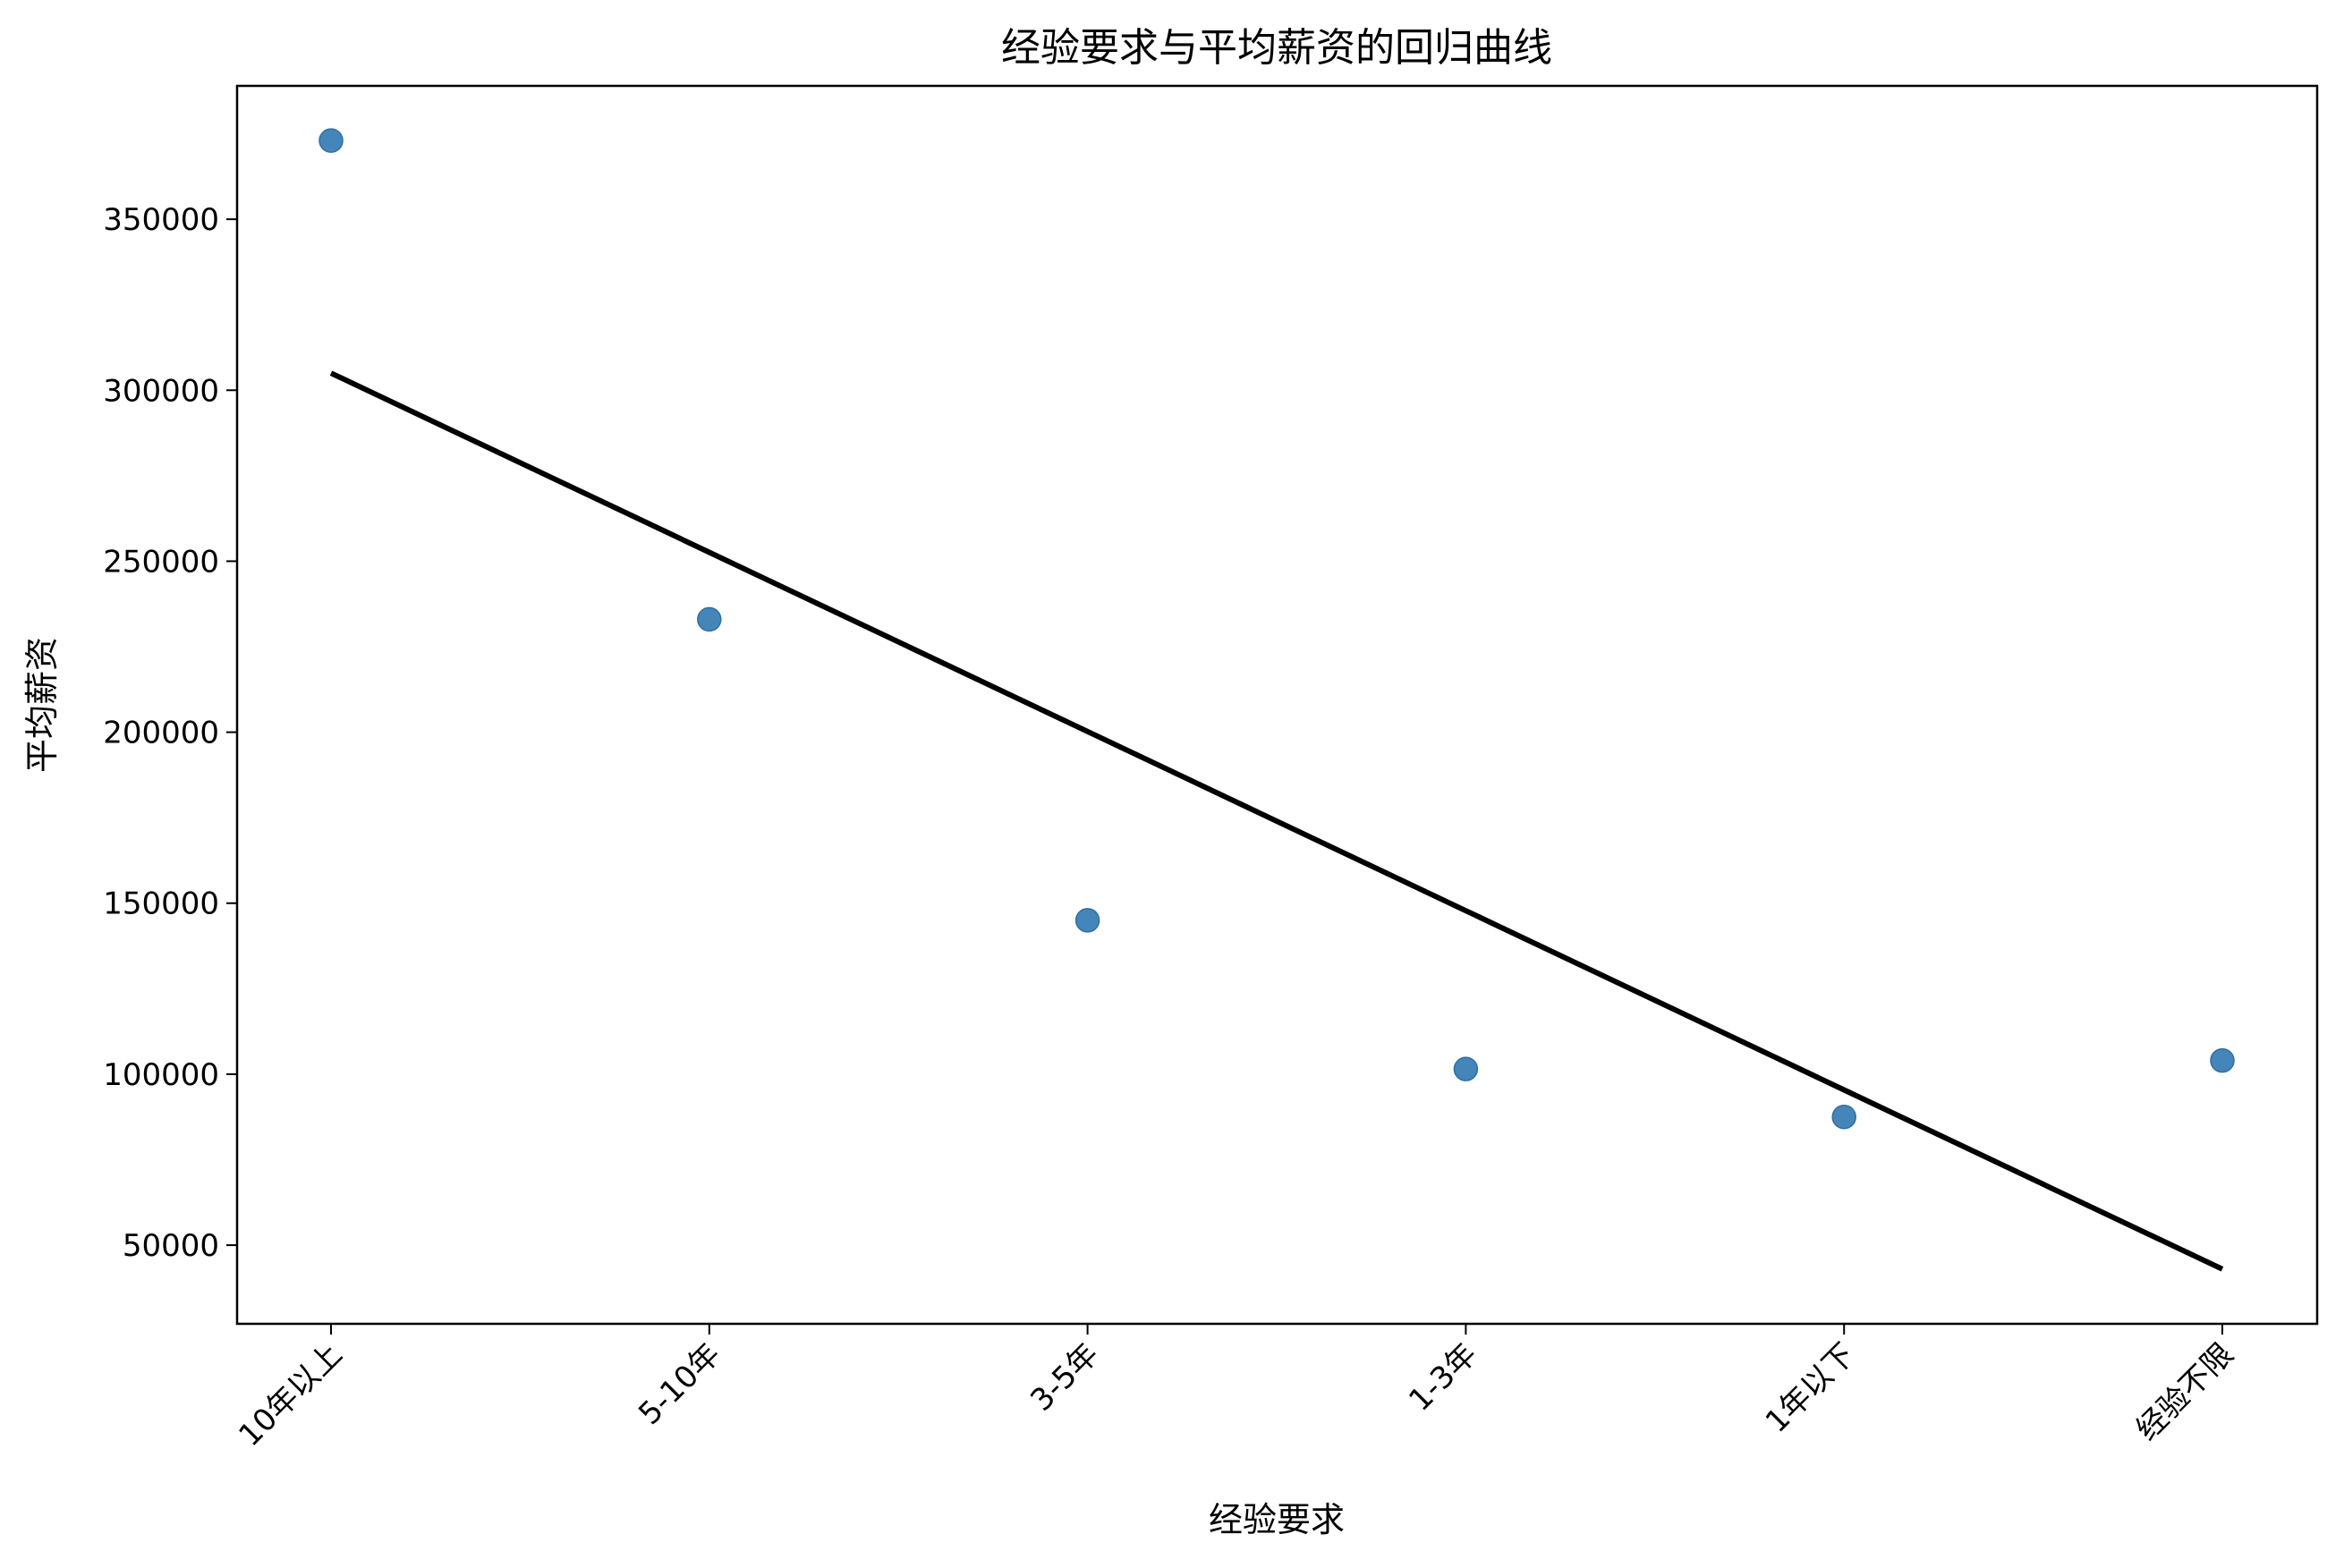 The height and width of the screenshot is (1568, 2344). What do you see at coordinates (2185, 1391) in the screenshot?
I see `x-tick-label: 经验不限` at bounding box center [2185, 1391].